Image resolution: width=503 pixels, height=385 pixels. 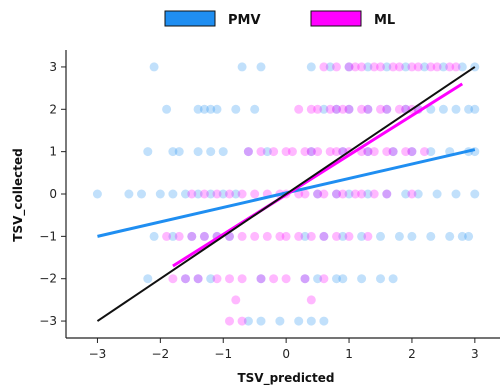 What do you see at coordinates (384, 20) in the screenshot?
I see `legend-label-ml: ML` at bounding box center [384, 20].